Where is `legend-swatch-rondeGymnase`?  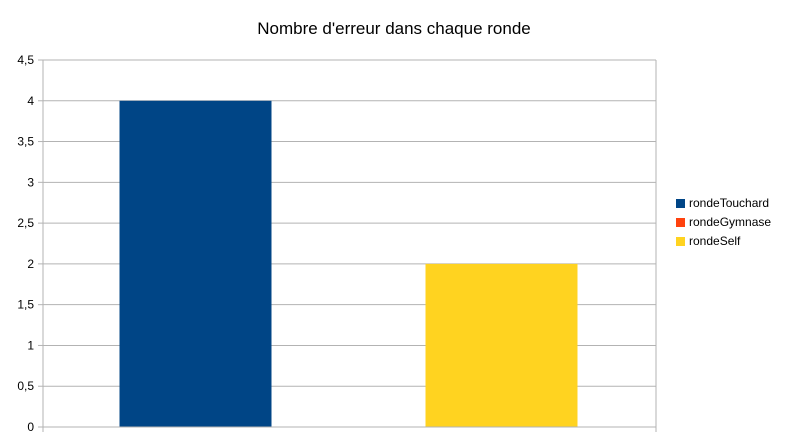
legend-swatch-rondeGymnase is located at coordinates (680, 222).